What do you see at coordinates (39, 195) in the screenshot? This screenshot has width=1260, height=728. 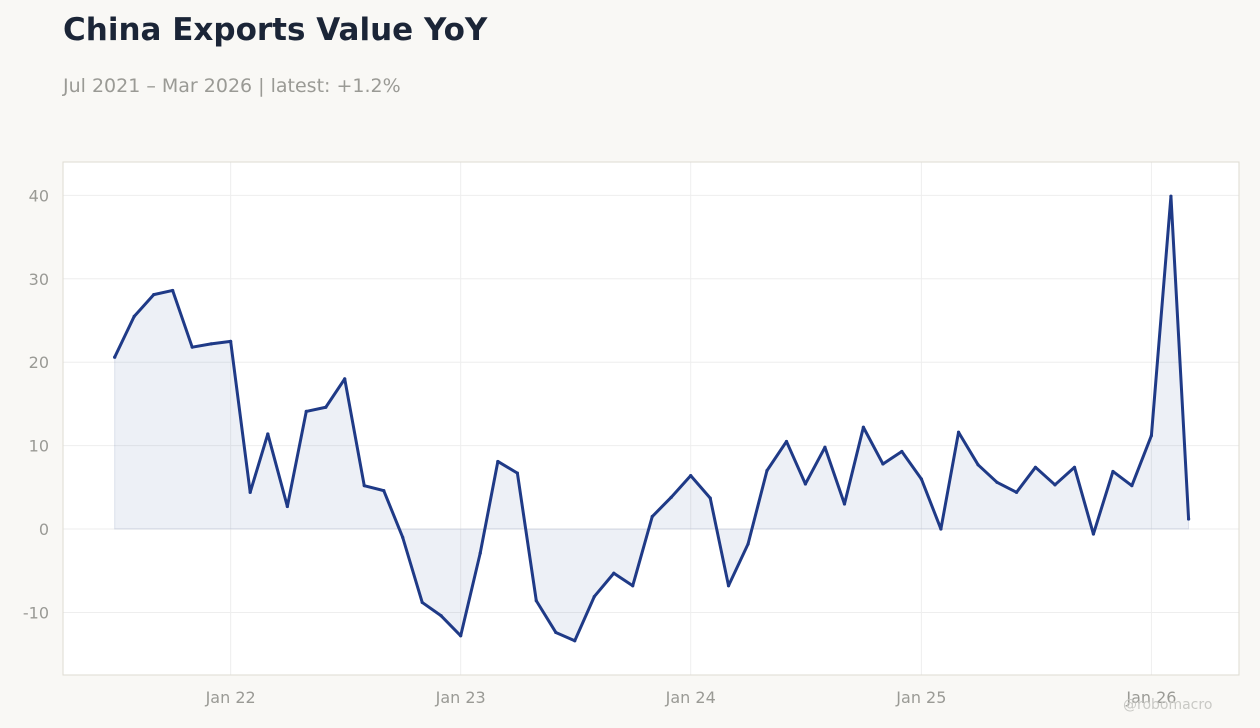 I see `y-tick-label: 40` at bounding box center [39, 195].